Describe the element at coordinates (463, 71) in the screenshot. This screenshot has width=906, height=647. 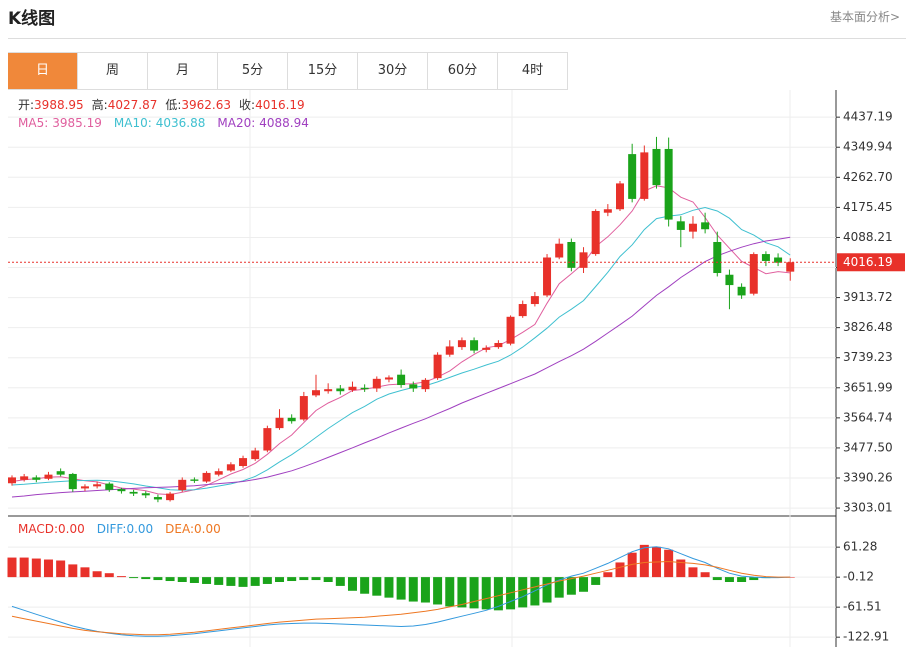
I see `period-tab: 60分` at that location.